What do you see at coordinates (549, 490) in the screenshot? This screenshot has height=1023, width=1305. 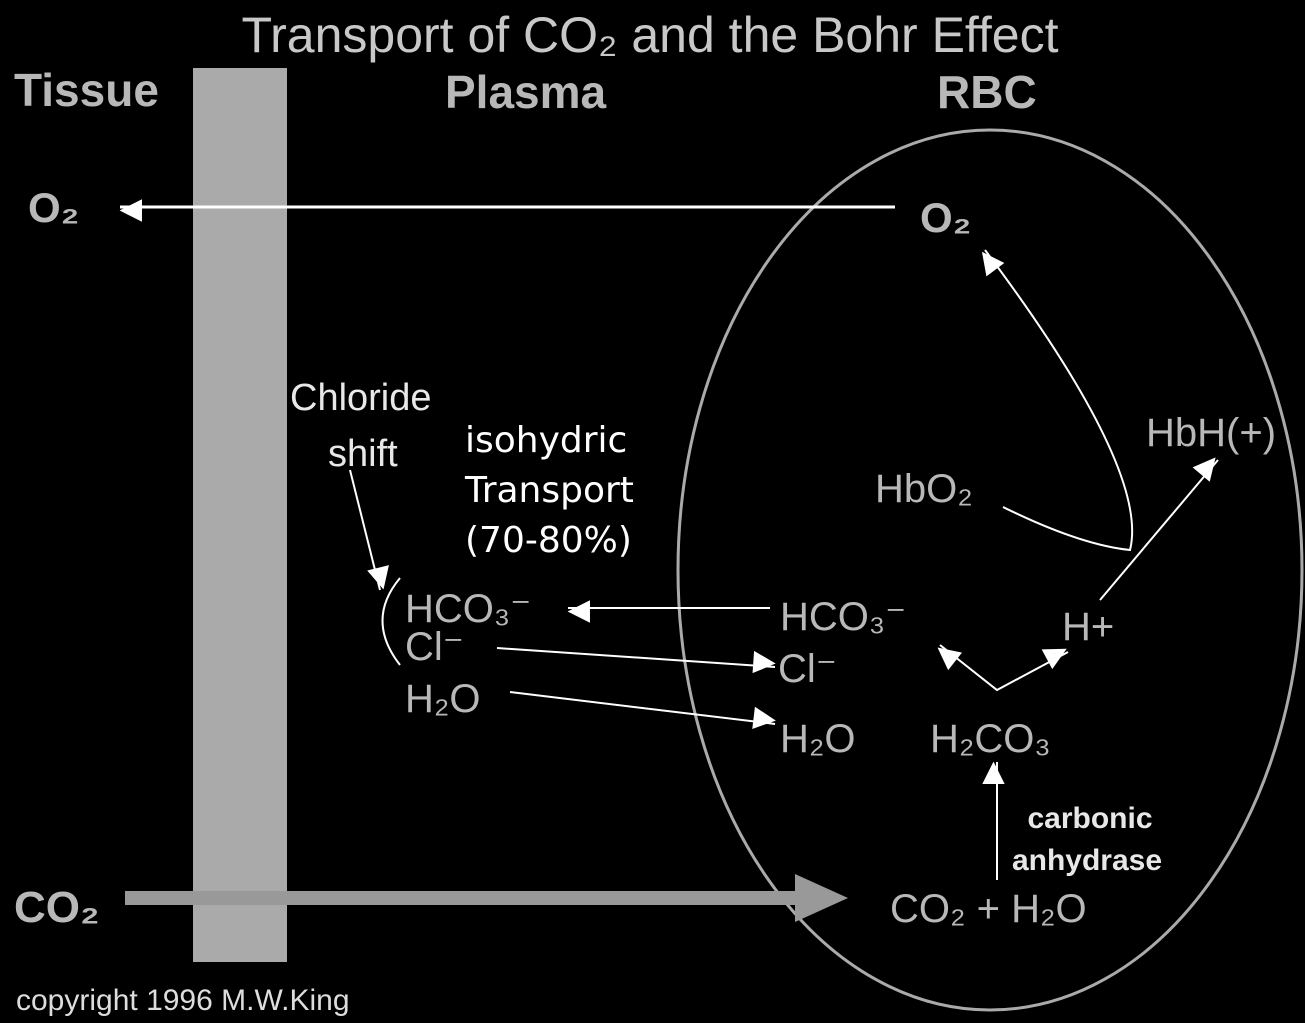 I see `annotation: isohydric Transport (70-80%)` at bounding box center [549, 490].